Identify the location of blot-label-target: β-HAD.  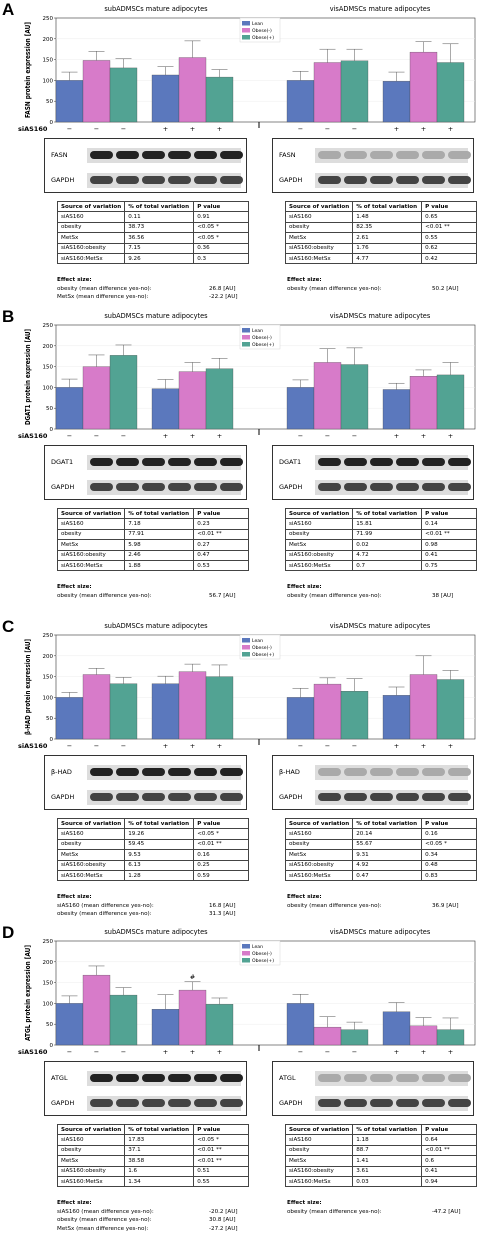
(61, 772).